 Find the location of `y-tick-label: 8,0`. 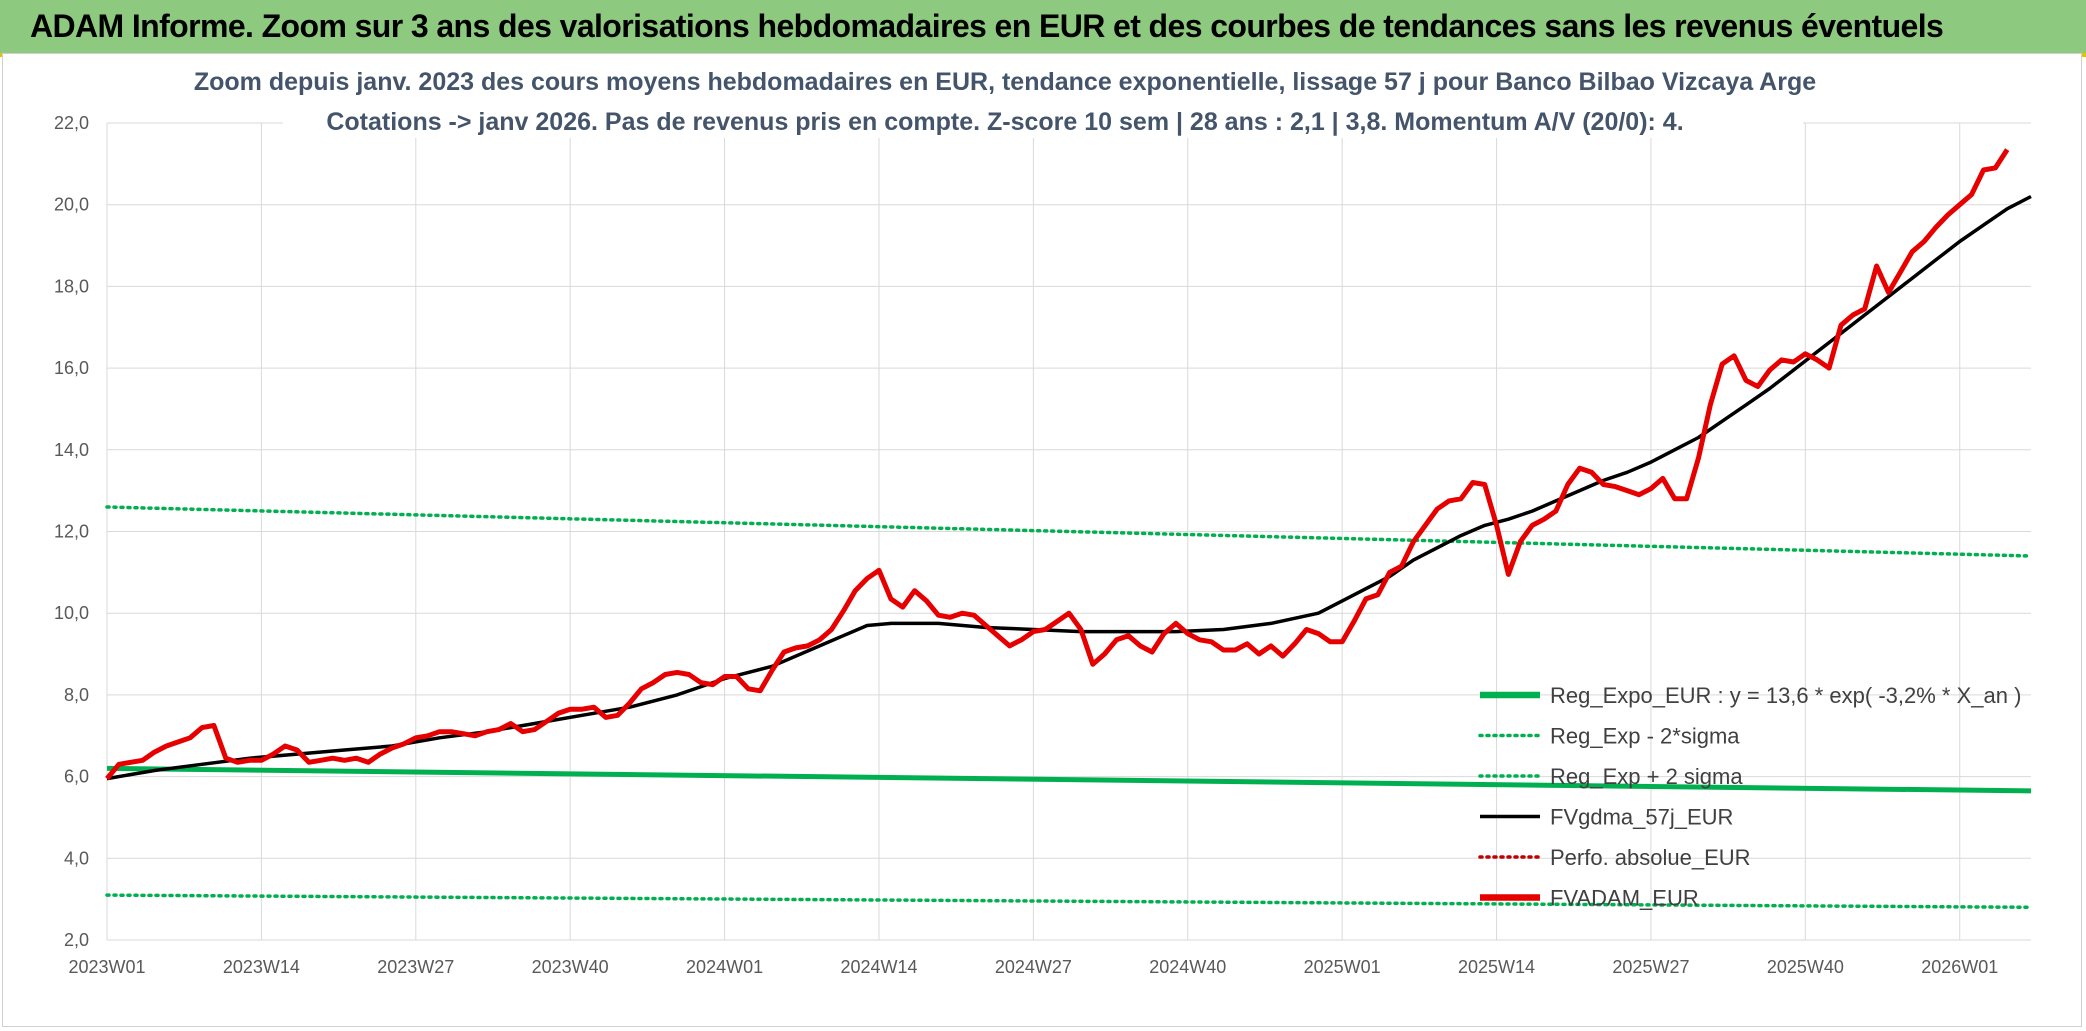

y-tick-label: 8,0 is located at coordinates (76, 695).